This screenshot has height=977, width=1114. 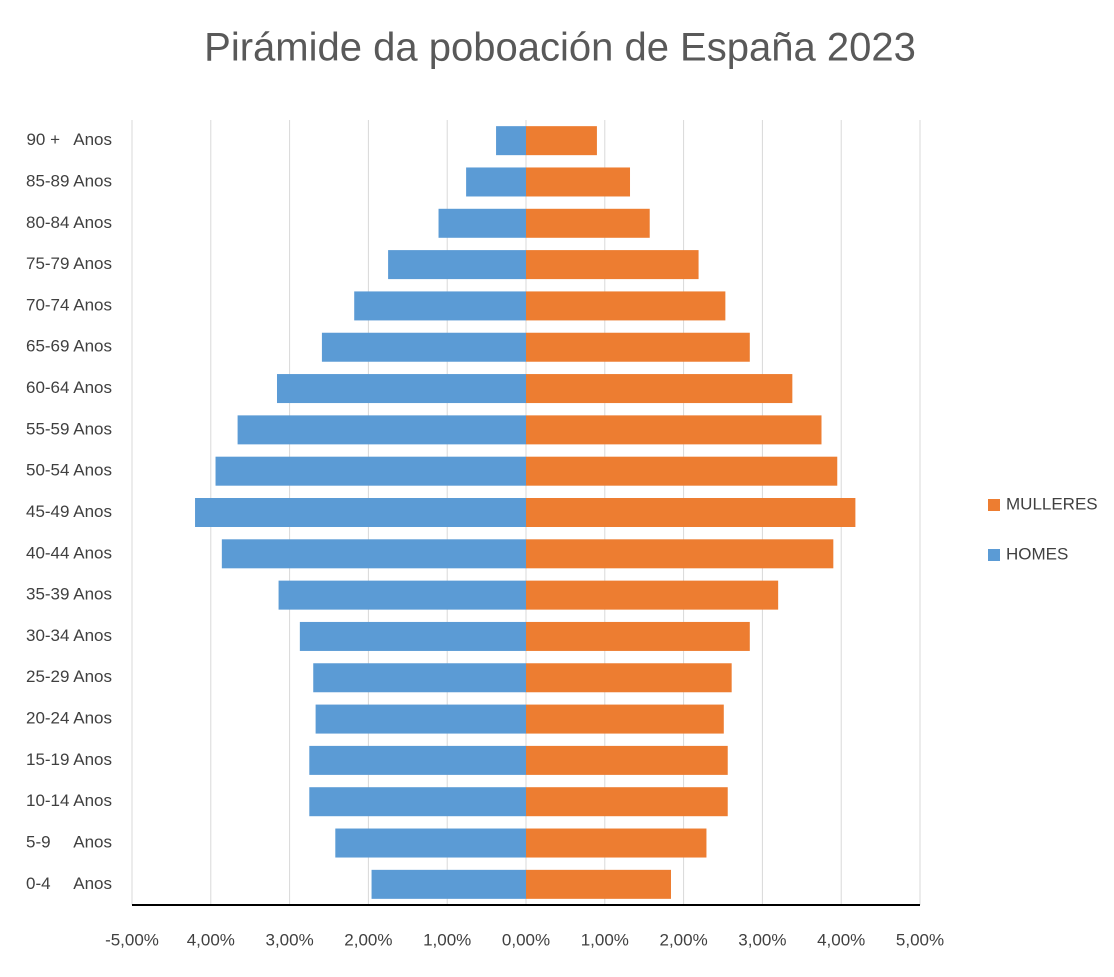 What do you see at coordinates (69, 346) in the screenshot?
I see `y-tick-label: 65-69 Anos` at bounding box center [69, 346].